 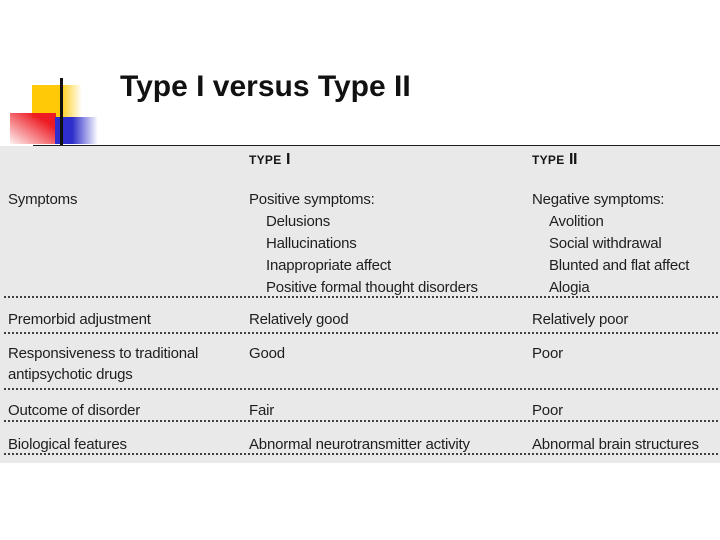 I want to click on cell-item: Alogia, so click(x=569, y=287).